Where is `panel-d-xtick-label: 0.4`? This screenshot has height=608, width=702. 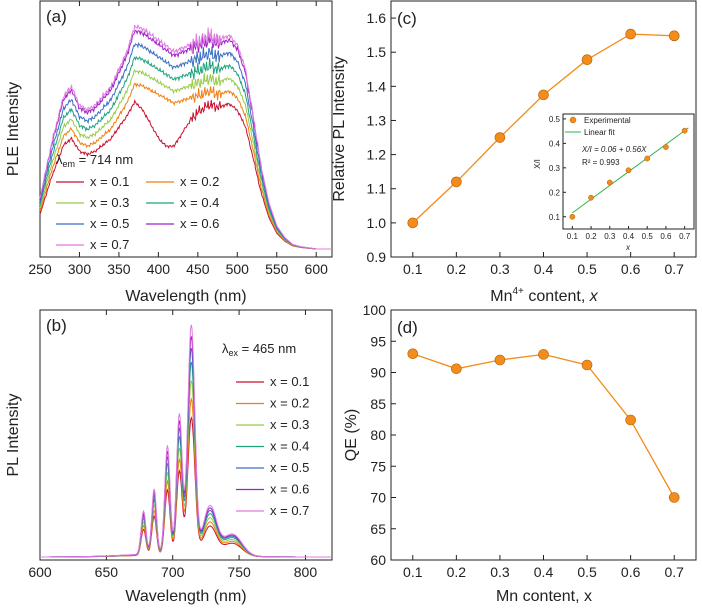 panel-d-xtick-label: 0.4 is located at coordinates (544, 572).